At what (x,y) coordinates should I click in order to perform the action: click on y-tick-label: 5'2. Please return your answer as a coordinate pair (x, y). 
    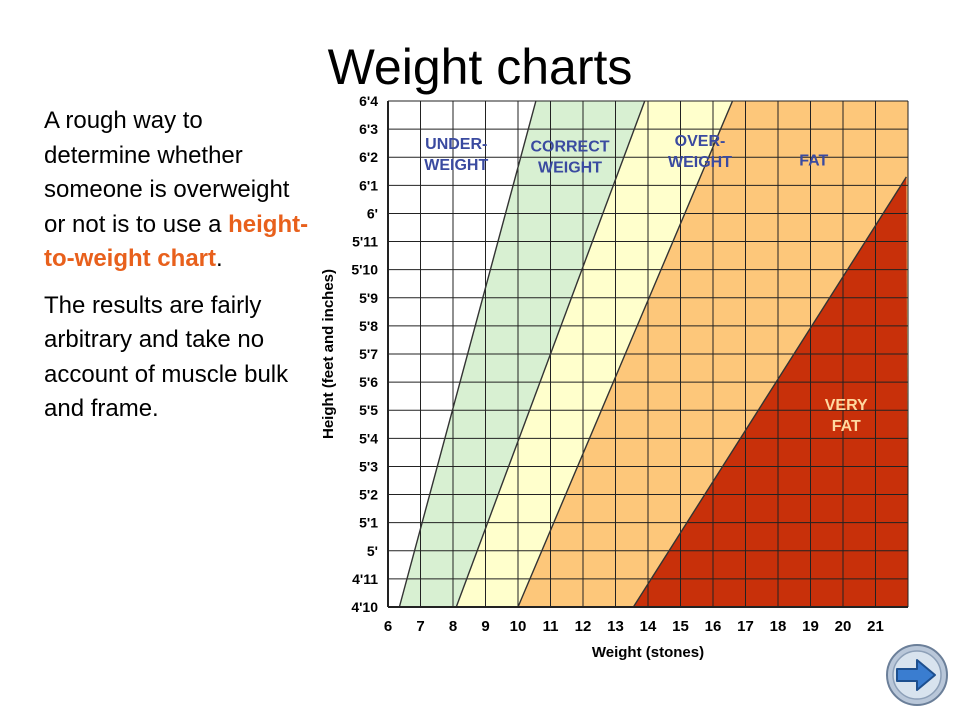
    Looking at the image, I should click on (368, 495).